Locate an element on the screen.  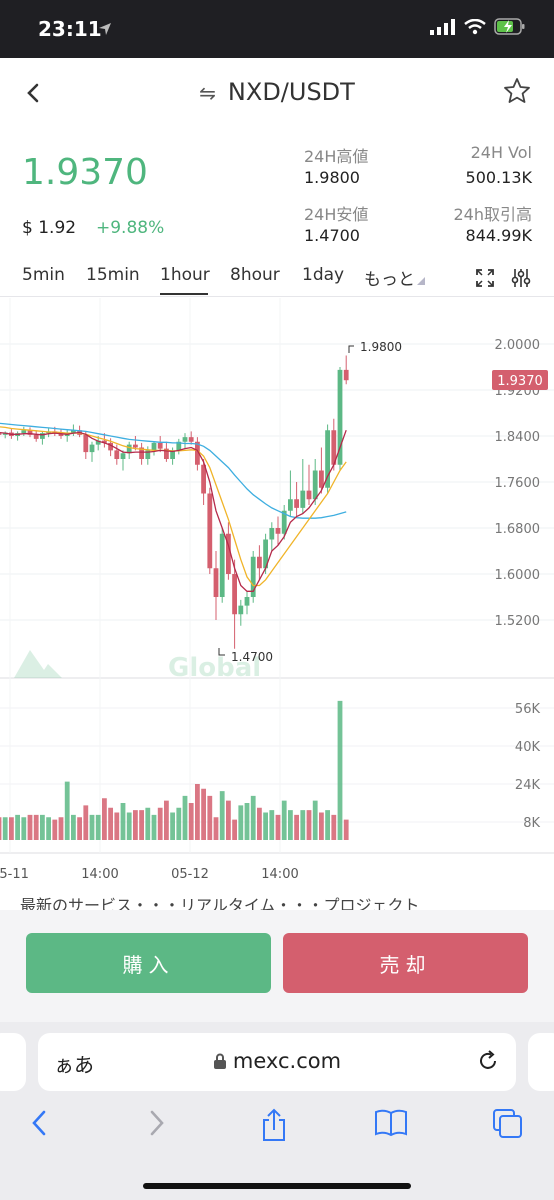
current-price-tag-bg is located at coordinates (520, 380).